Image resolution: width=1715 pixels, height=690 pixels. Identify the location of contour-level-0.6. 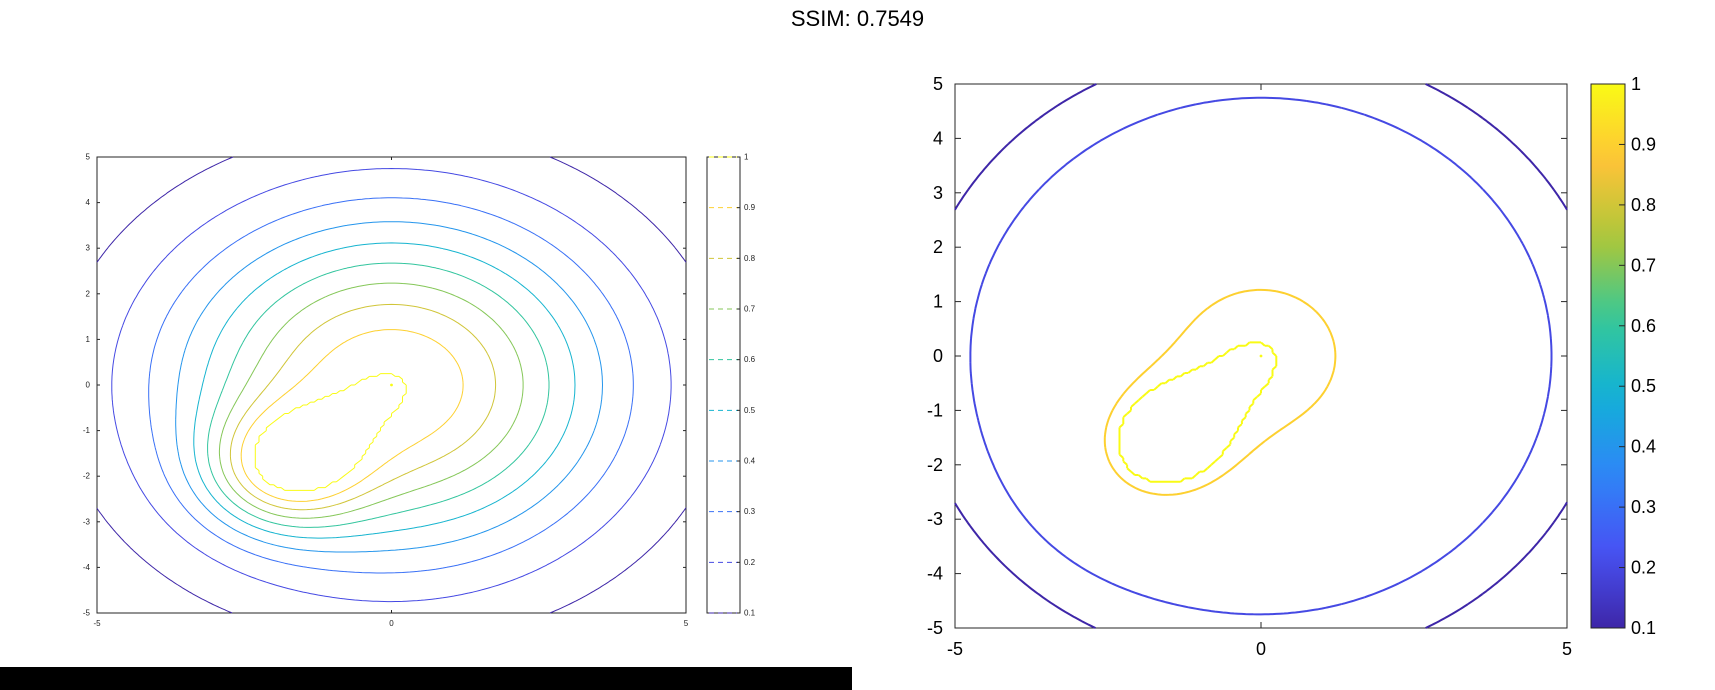
(378, 395).